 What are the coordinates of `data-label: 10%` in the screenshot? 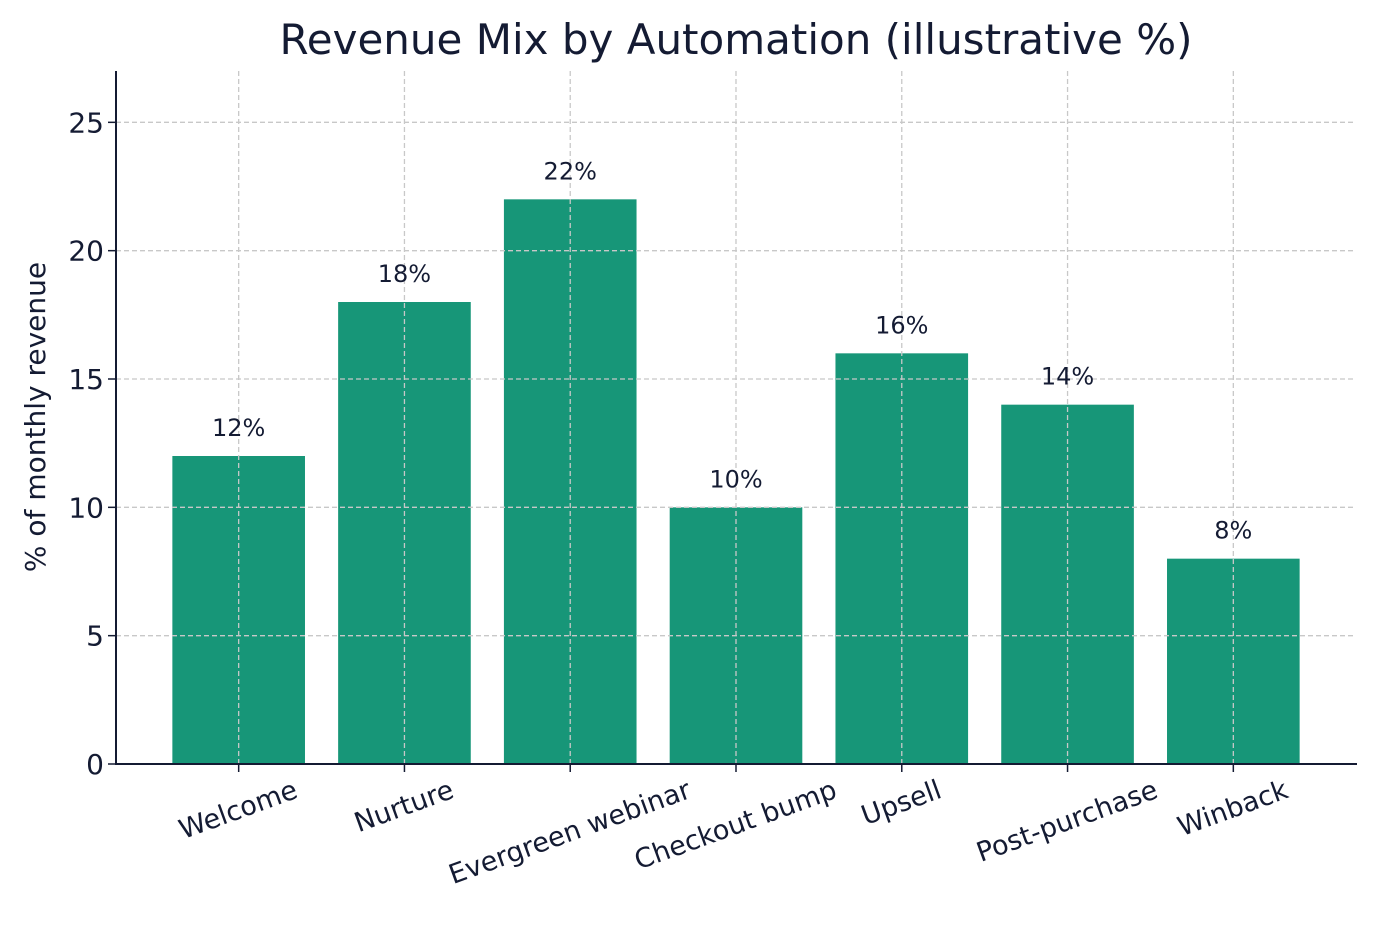 It's located at (735, 479).